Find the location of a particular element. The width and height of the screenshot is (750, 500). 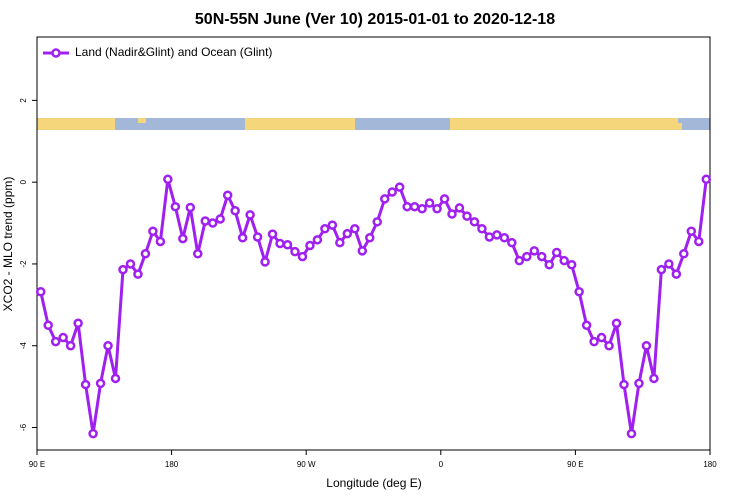

legend-marker is located at coordinates (56, 53).